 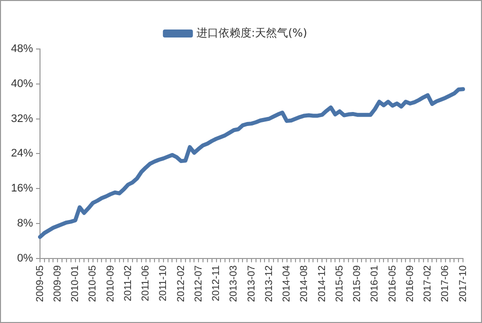 What do you see at coordinates (375, 283) in the screenshot?
I see `x-tick-label: 2016-01` at bounding box center [375, 283].